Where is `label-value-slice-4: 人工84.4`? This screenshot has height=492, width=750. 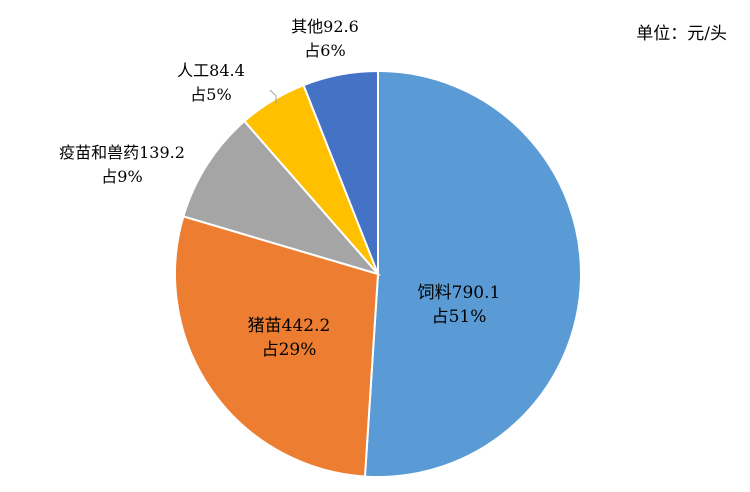
label-value-slice-4: 人工84.4 is located at coordinates (211, 70).